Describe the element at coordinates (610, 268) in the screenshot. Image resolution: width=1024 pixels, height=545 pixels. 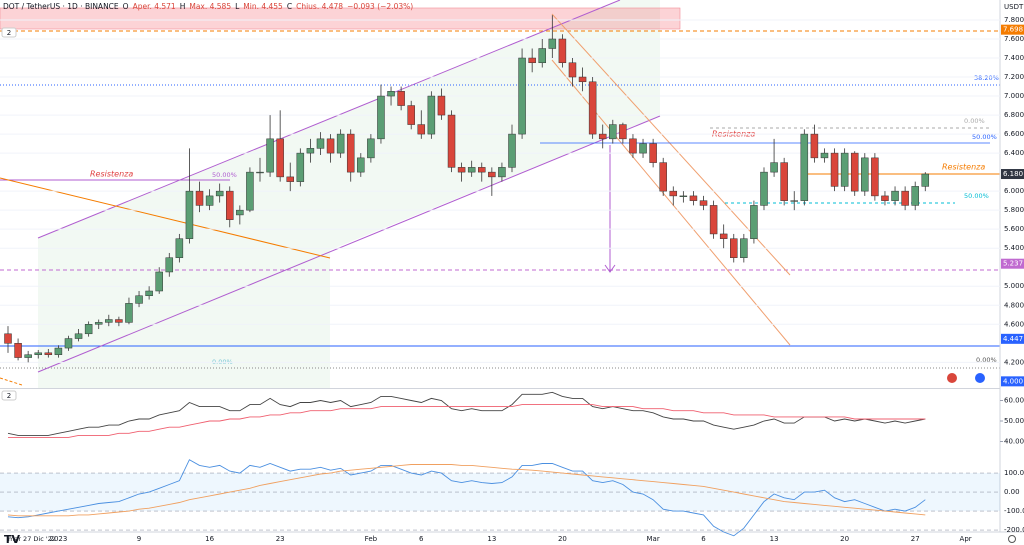
I see `arrow-head` at that location.